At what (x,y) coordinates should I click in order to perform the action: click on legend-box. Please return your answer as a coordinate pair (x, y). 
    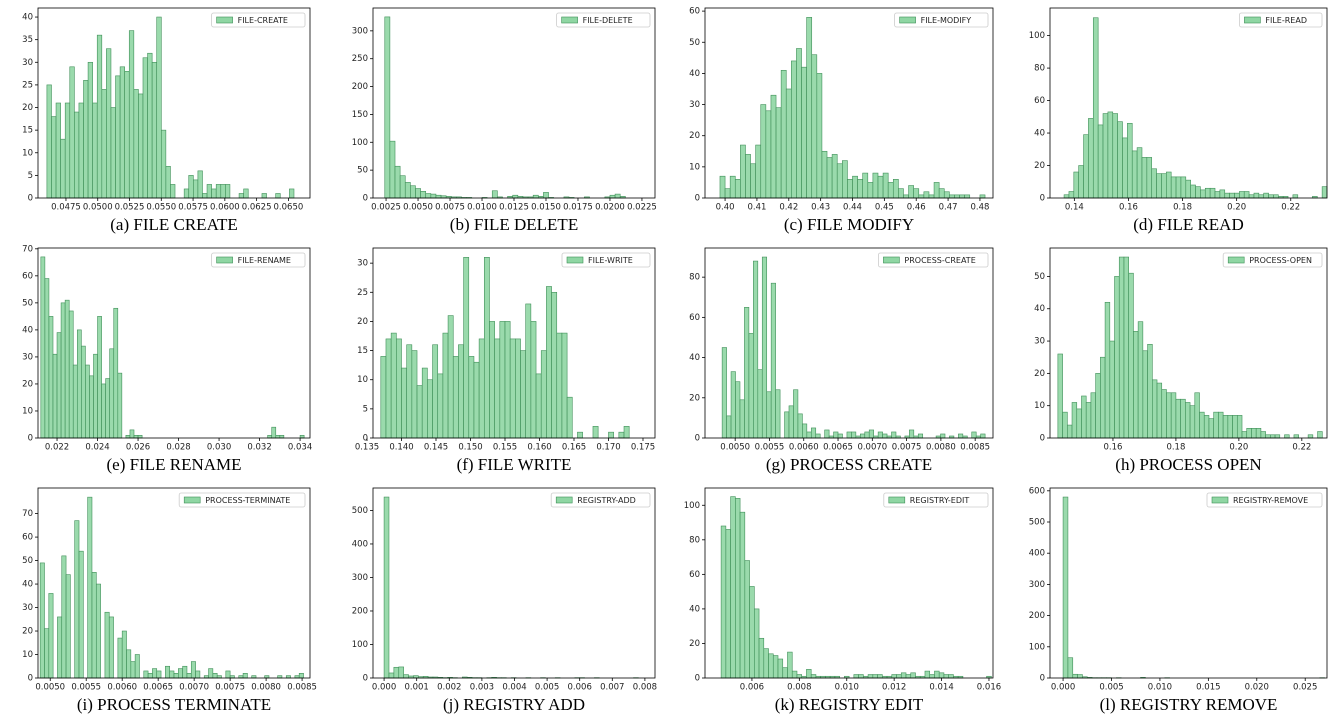
    Looking at the image, I should click on (603, 20).